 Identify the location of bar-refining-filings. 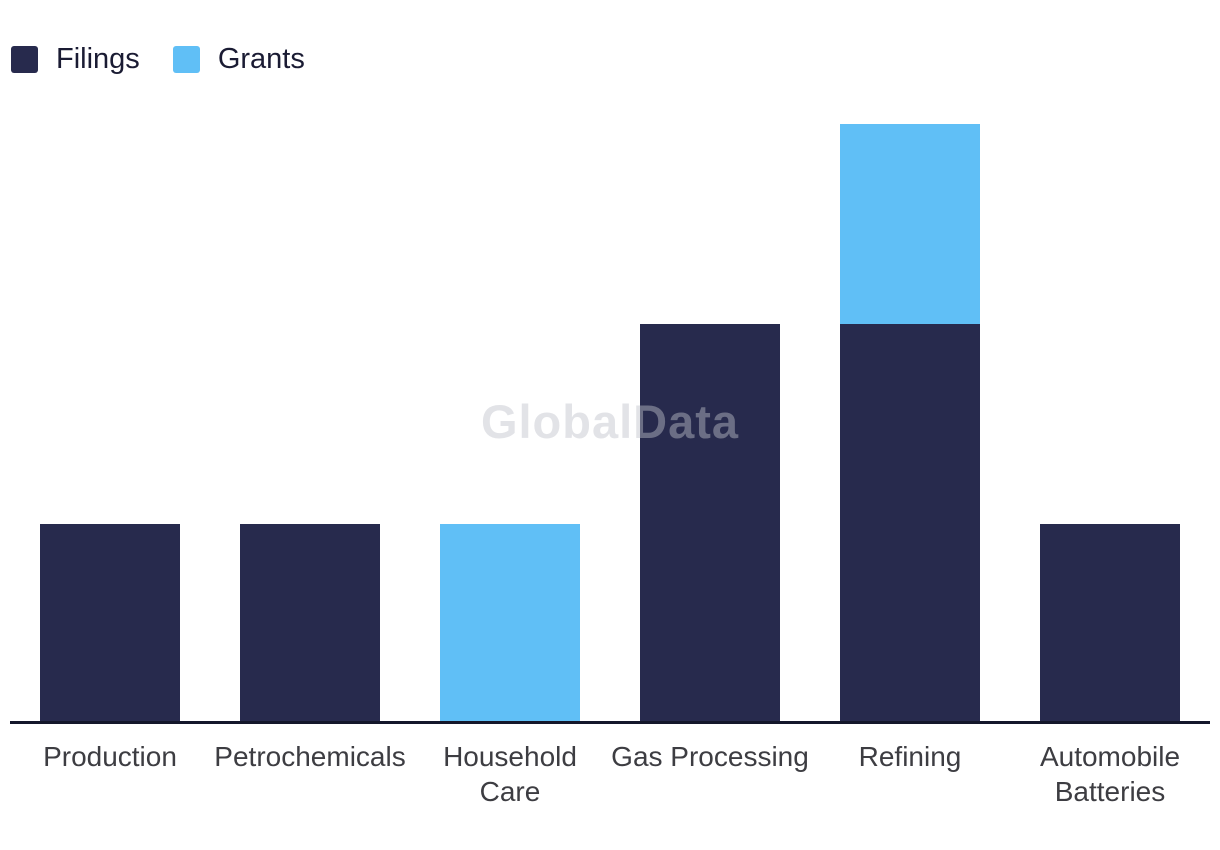
(910, 524).